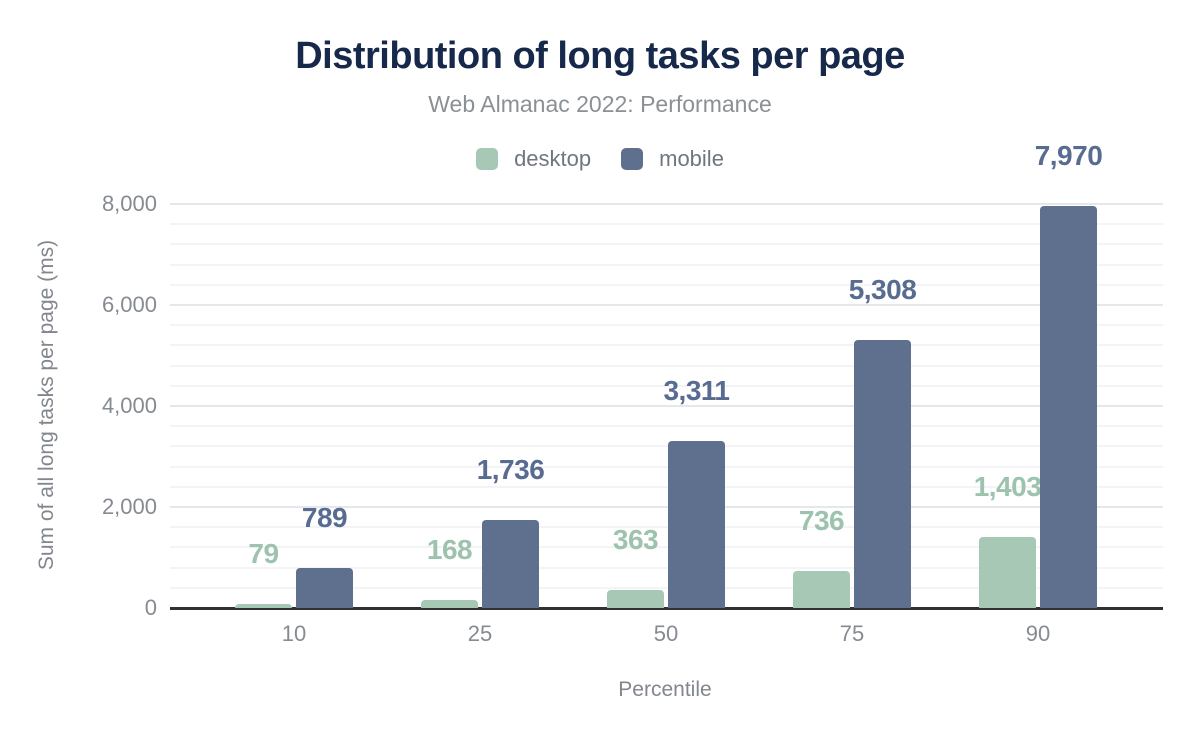 The width and height of the screenshot is (1200, 742). What do you see at coordinates (46, 405) in the screenshot?
I see `y-axis-title: Sum of all long tasks per page (ms)` at bounding box center [46, 405].